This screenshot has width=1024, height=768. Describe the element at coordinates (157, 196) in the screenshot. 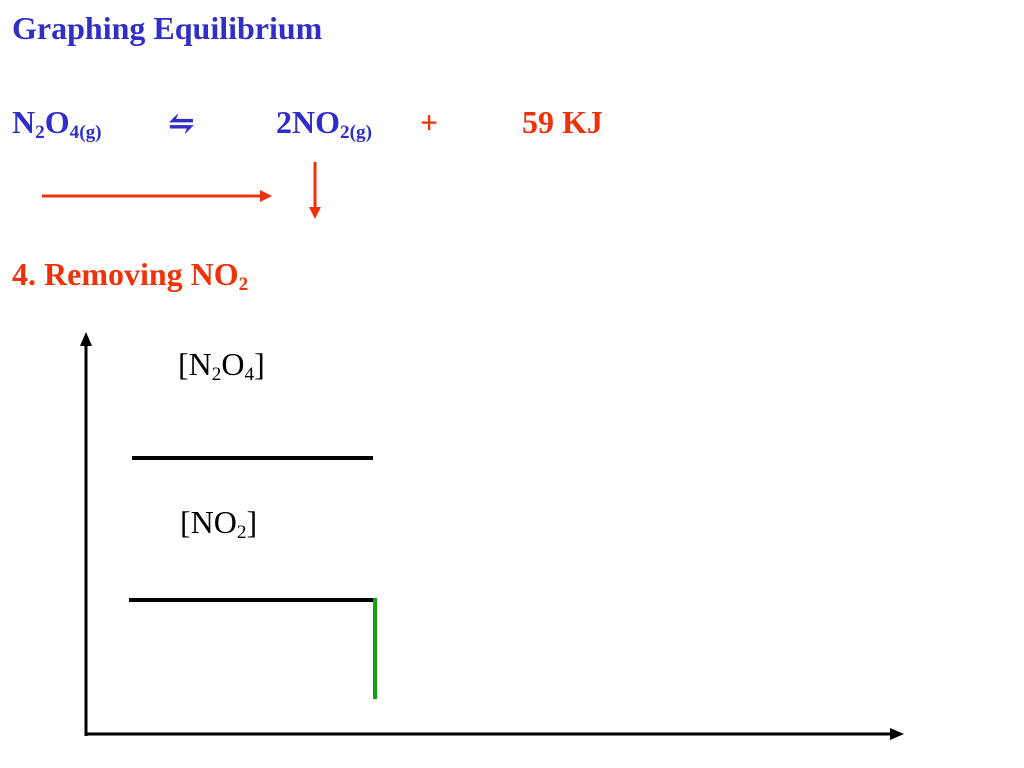

I see `right-arrow-icon` at that location.